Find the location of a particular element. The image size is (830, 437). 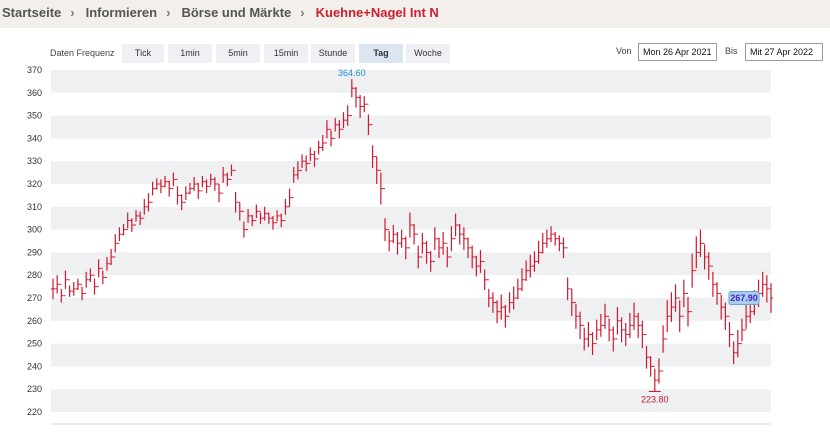

breadcrumb-boerse-maerkte: Börse und Märkte is located at coordinates (236, 12).